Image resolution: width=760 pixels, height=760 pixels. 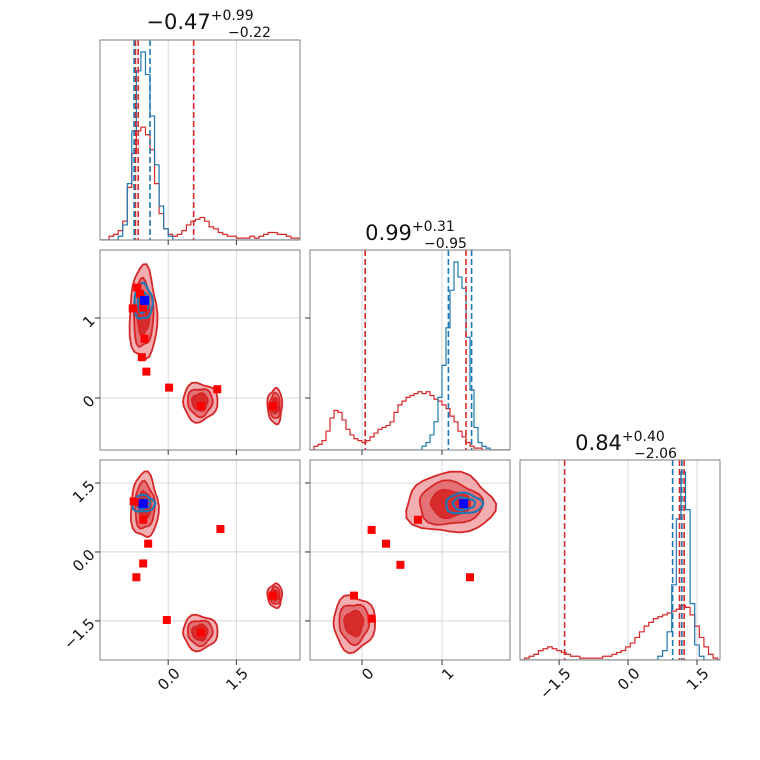 I want to click on histogram-panel-p2, so click(x=620, y=560).